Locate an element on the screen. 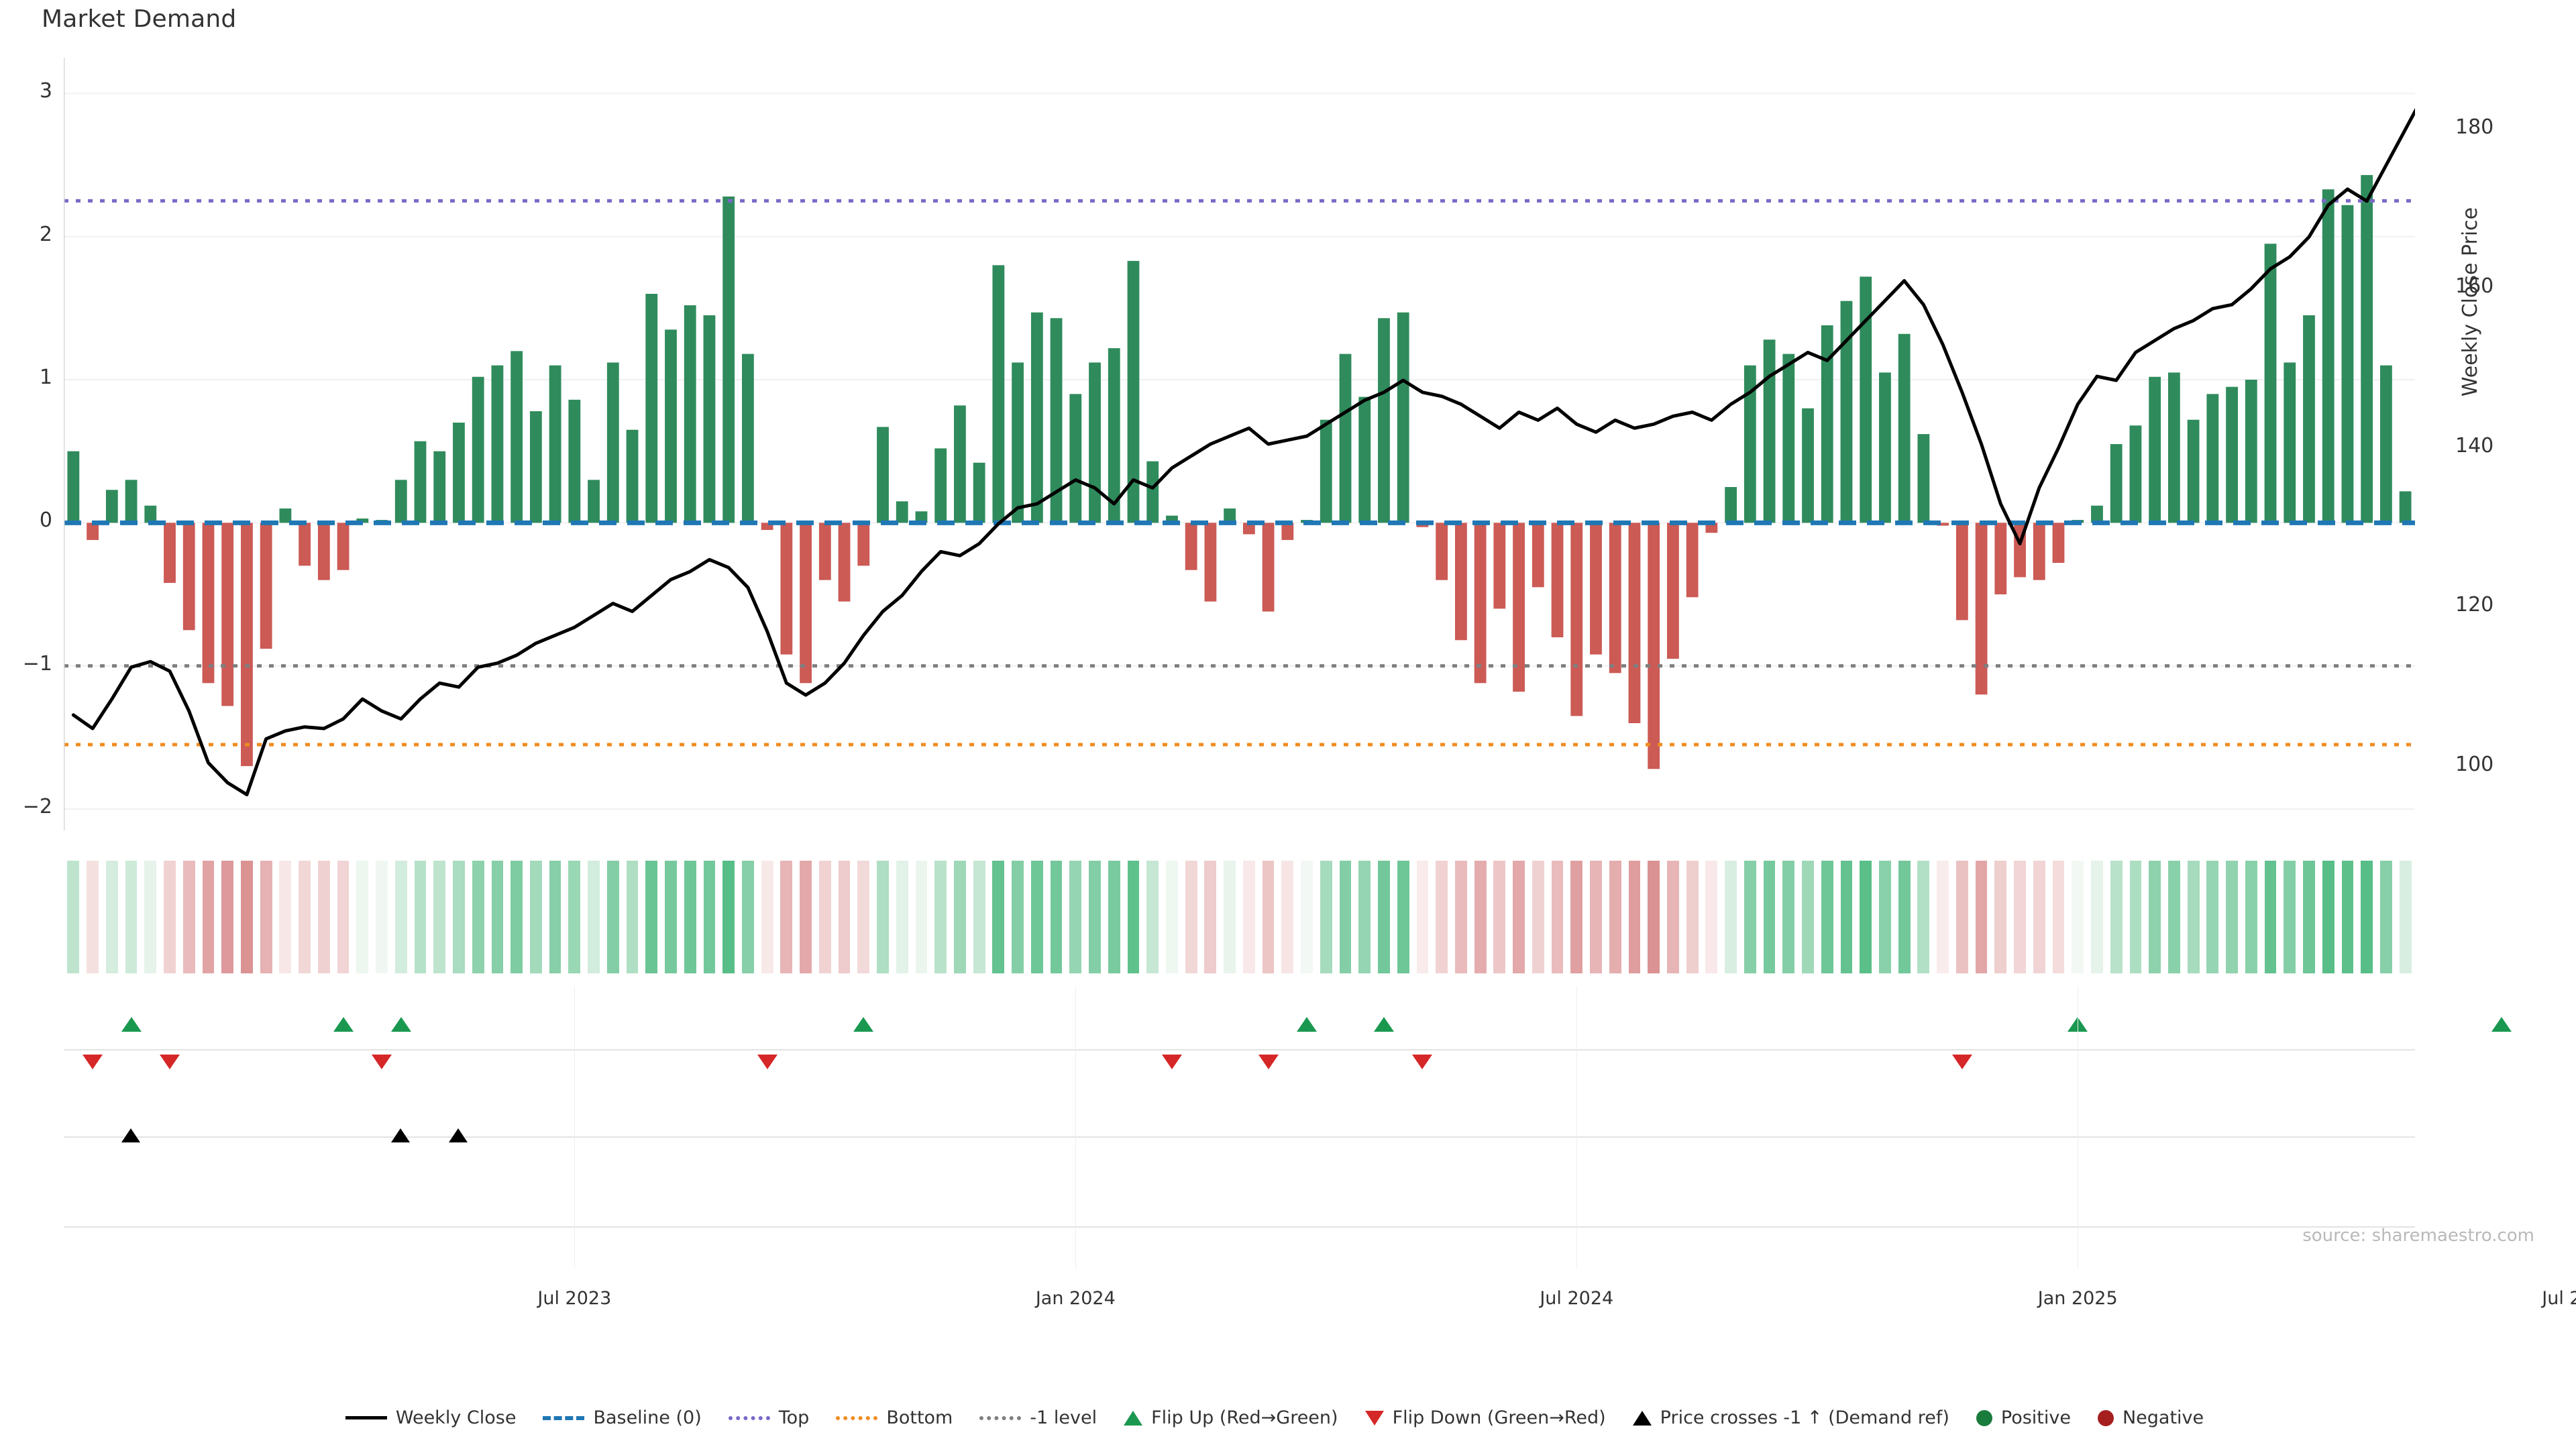 This screenshot has height=1449, width=2576. x-axis-tick: Jan 2025 is located at coordinates (2077, 1298).